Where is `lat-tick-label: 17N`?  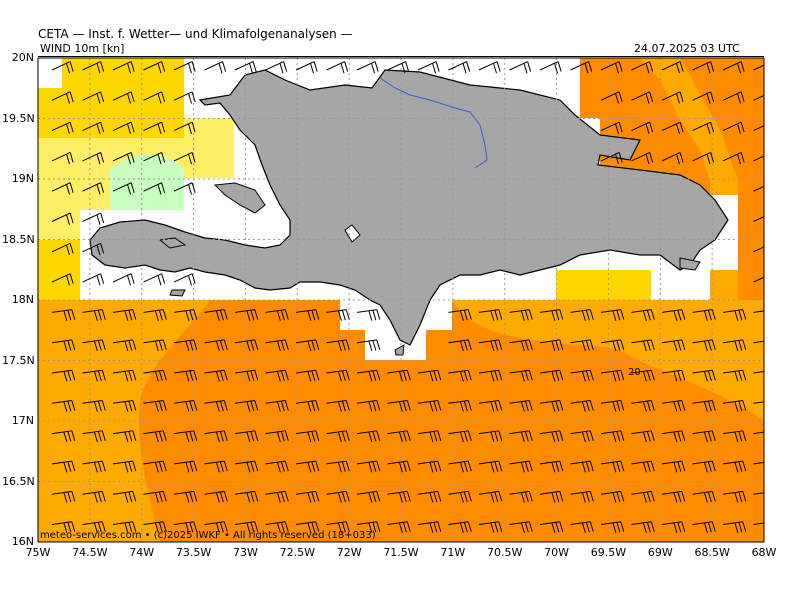
lat-tick-label: 17N is located at coordinates (22, 420).